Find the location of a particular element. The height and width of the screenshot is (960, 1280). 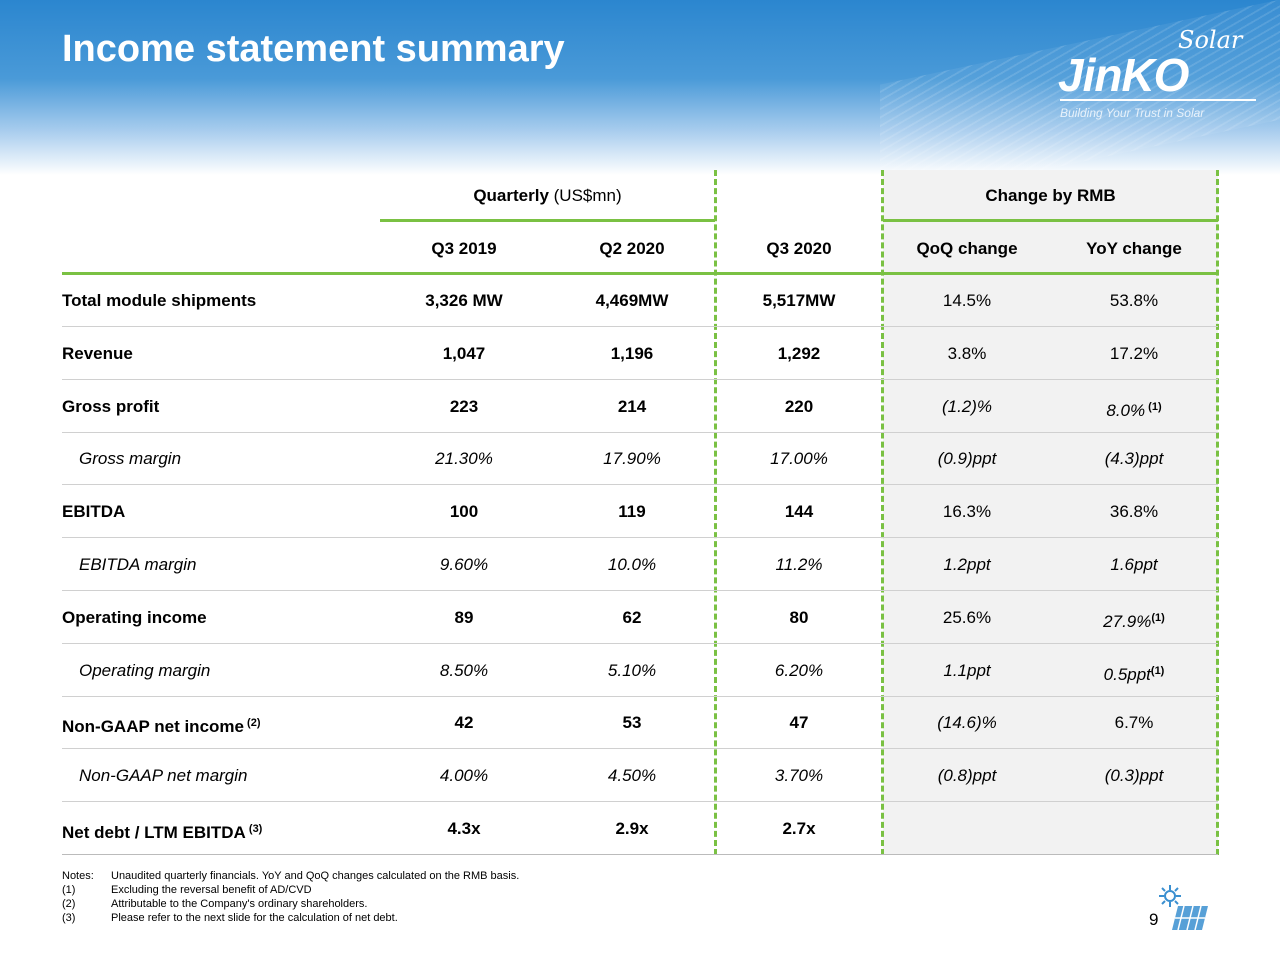

table-cell: 100 is located at coordinates (464, 512).